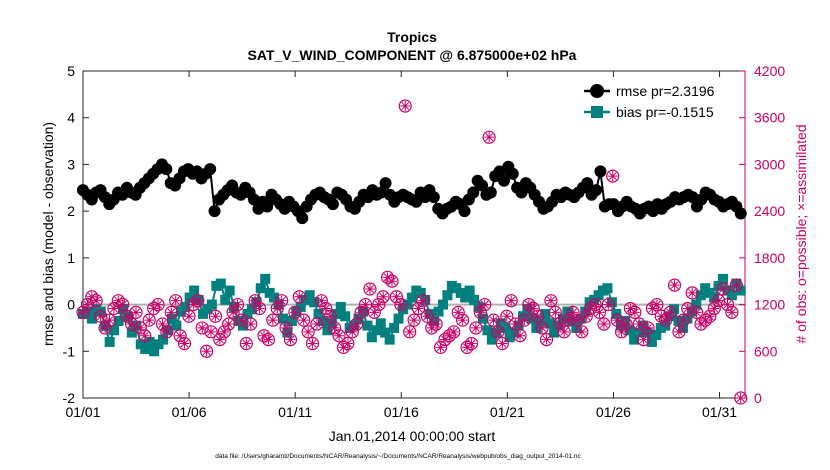 The height and width of the screenshot is (470, 830). Describe the element at coordinates (769, 118) in the screenshot. I see `y2-tick-label: 3600` at that location.